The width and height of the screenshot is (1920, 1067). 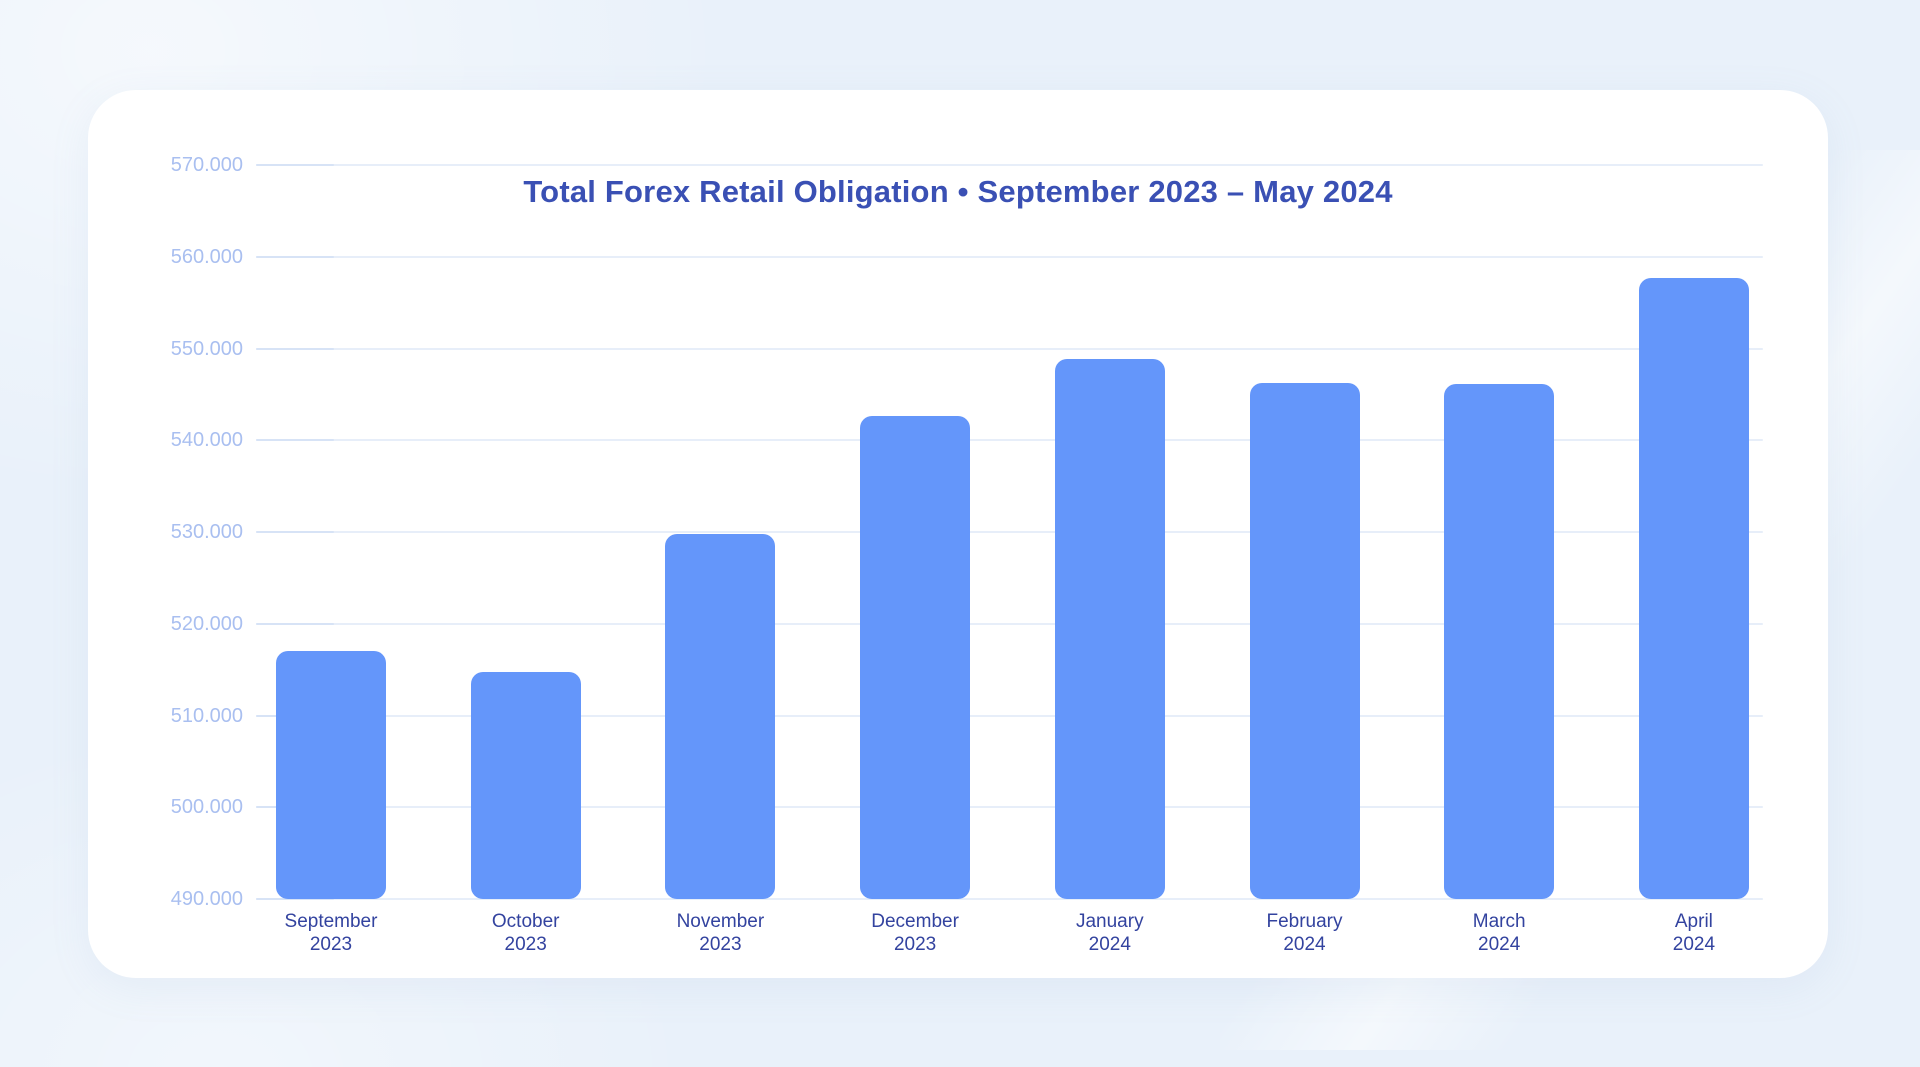 What do you see at coordinates (1304, 933) in the screenshot?
I see `x-axis-label: February 2024` at bounding box center [1304, 933].